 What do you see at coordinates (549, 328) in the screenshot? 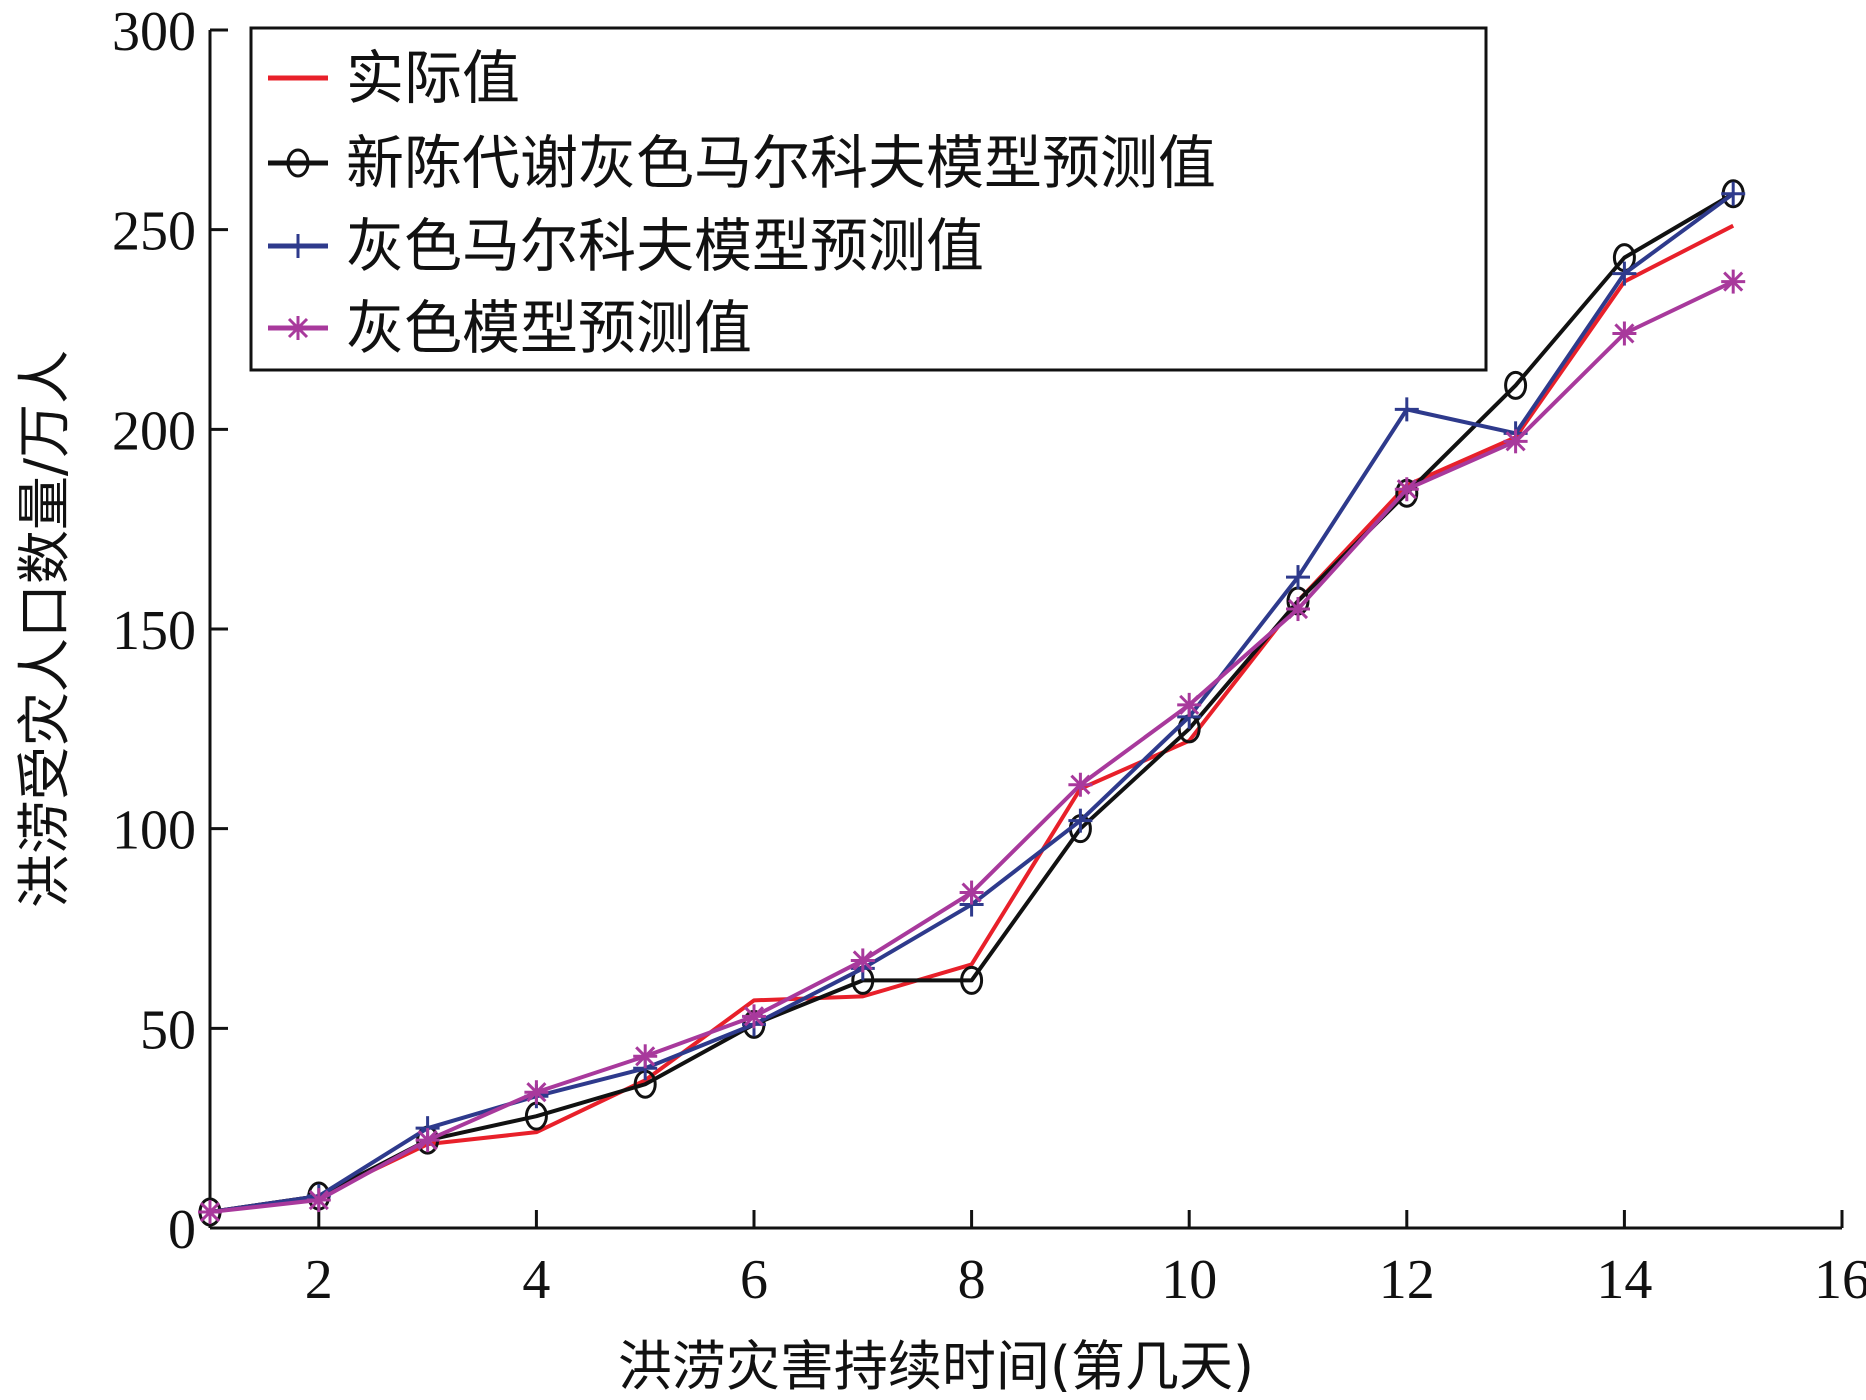
I see `legend-label: 灰色模型预测值` at bounding box center [549, 328].